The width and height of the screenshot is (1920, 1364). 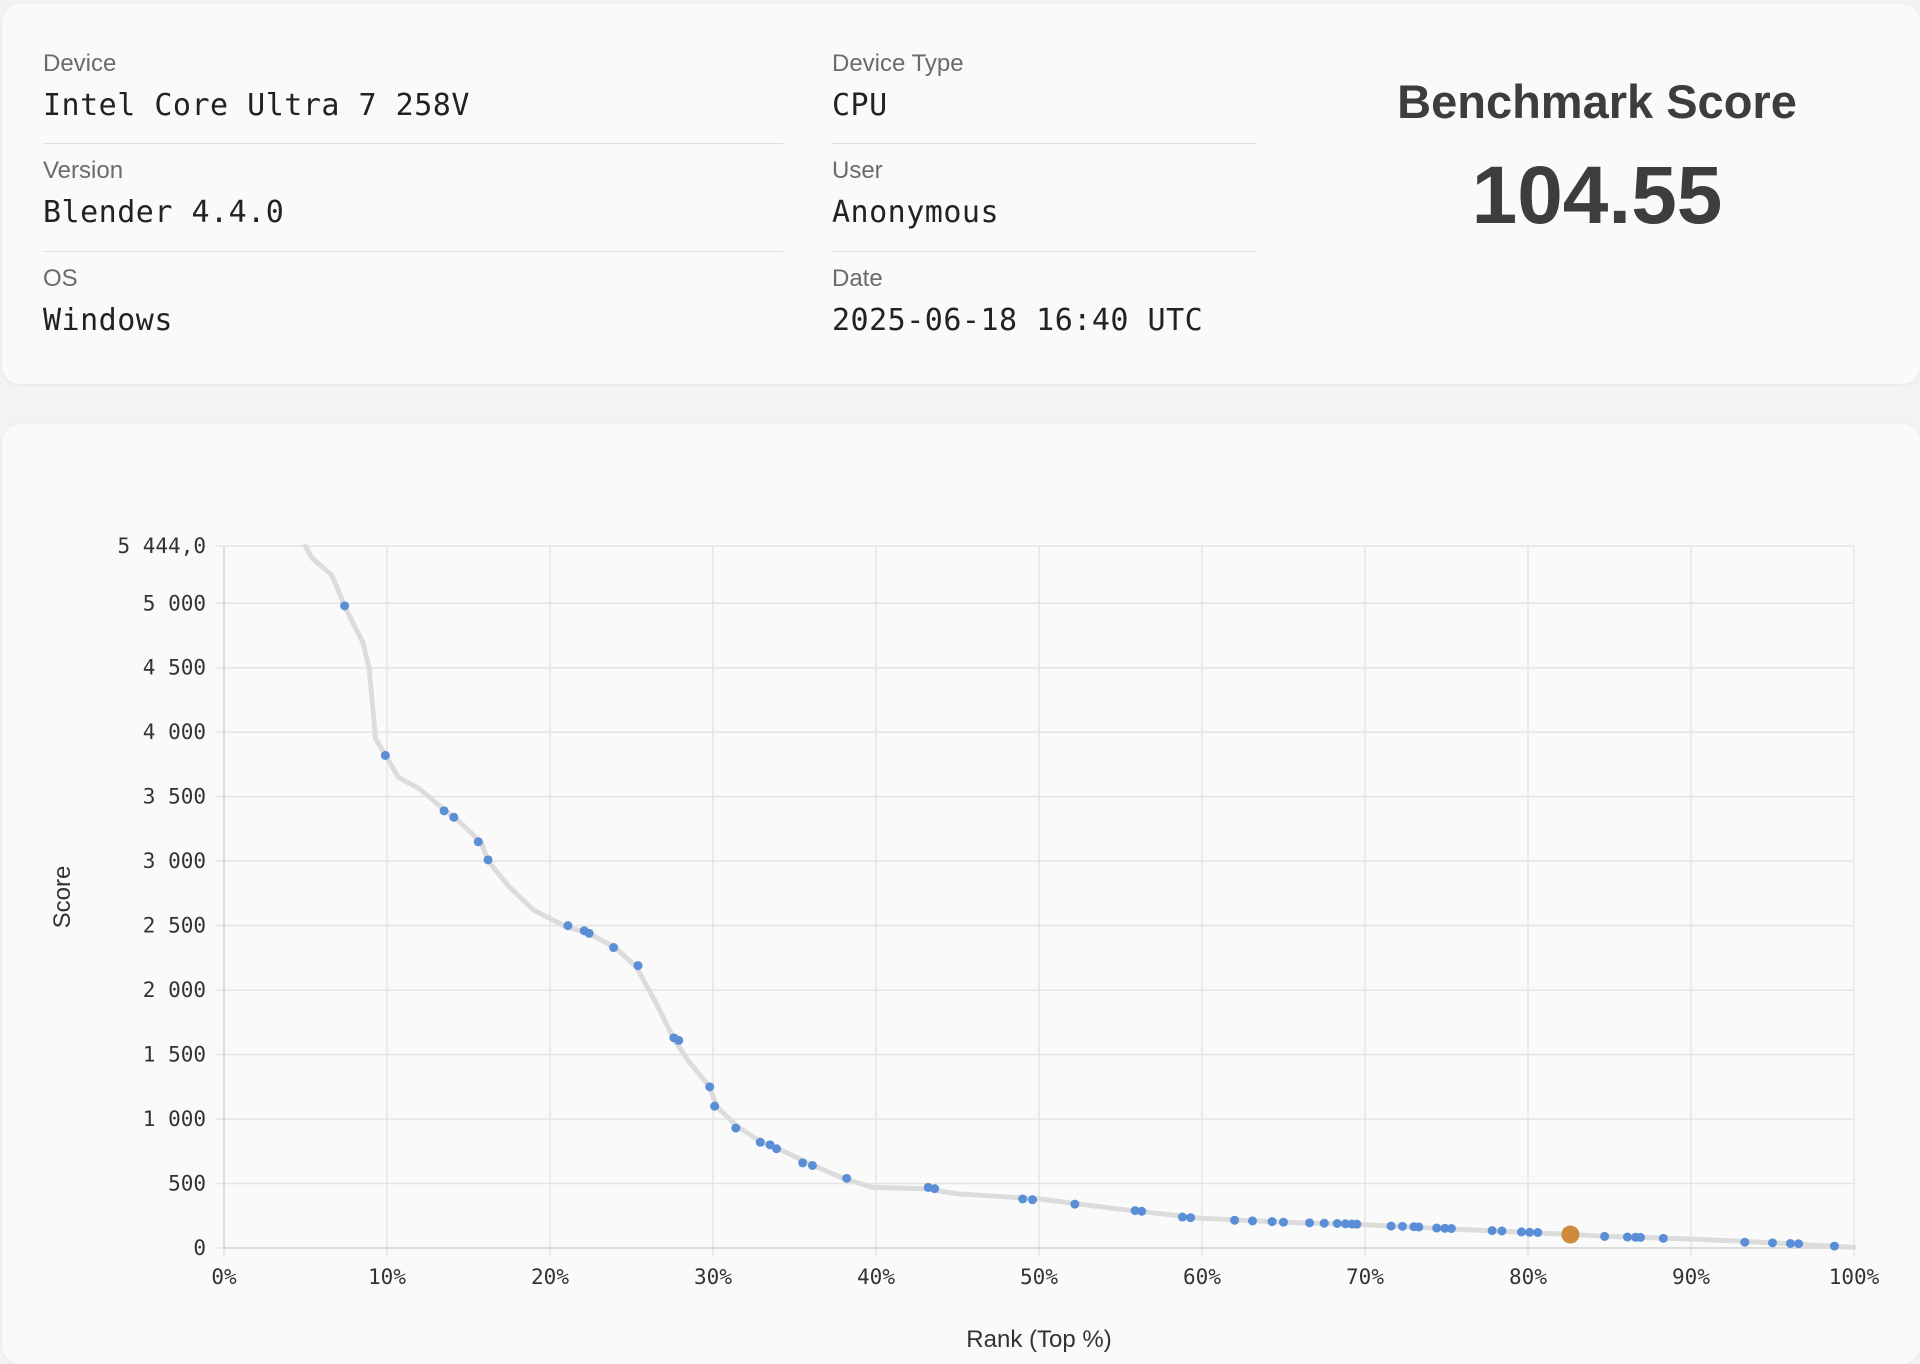 I want to click on x-tick-label: 40%, so click(x=876, y=1277).